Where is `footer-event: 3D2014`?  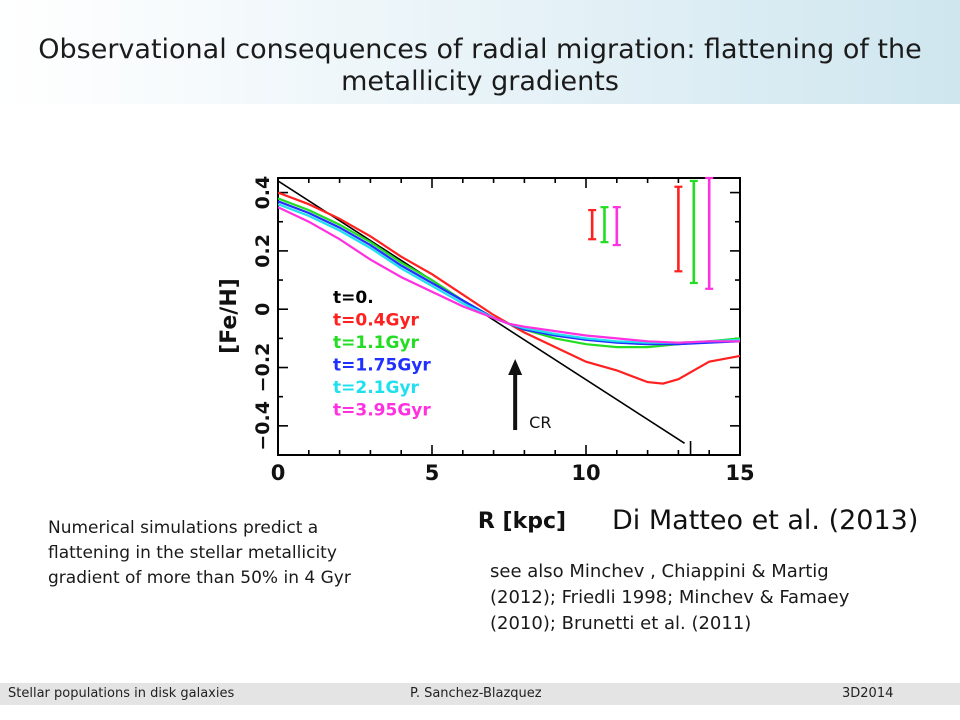 footer-event: 3D2014 is located at coordinates (868, 693).